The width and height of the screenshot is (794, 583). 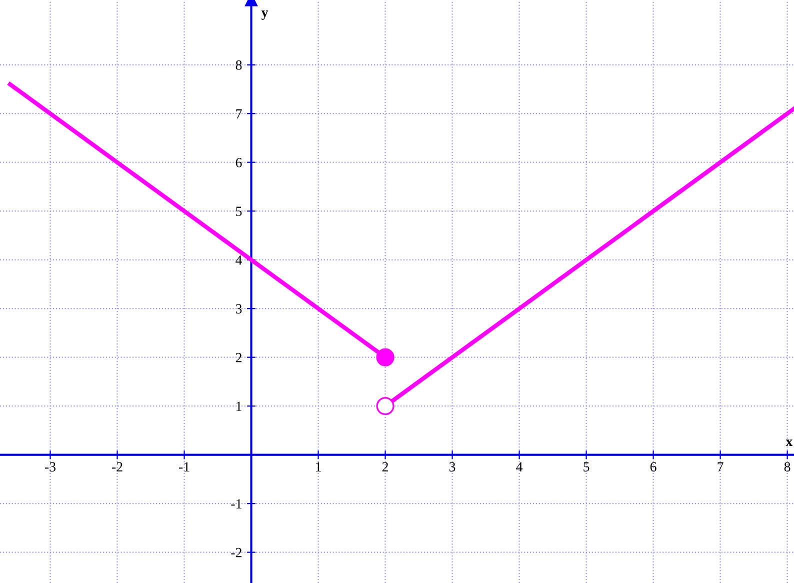 What do you see at coordinates (236, 553) in the screenshot?
I see `y-tick-label: -2` at bounding box center [236, 553].